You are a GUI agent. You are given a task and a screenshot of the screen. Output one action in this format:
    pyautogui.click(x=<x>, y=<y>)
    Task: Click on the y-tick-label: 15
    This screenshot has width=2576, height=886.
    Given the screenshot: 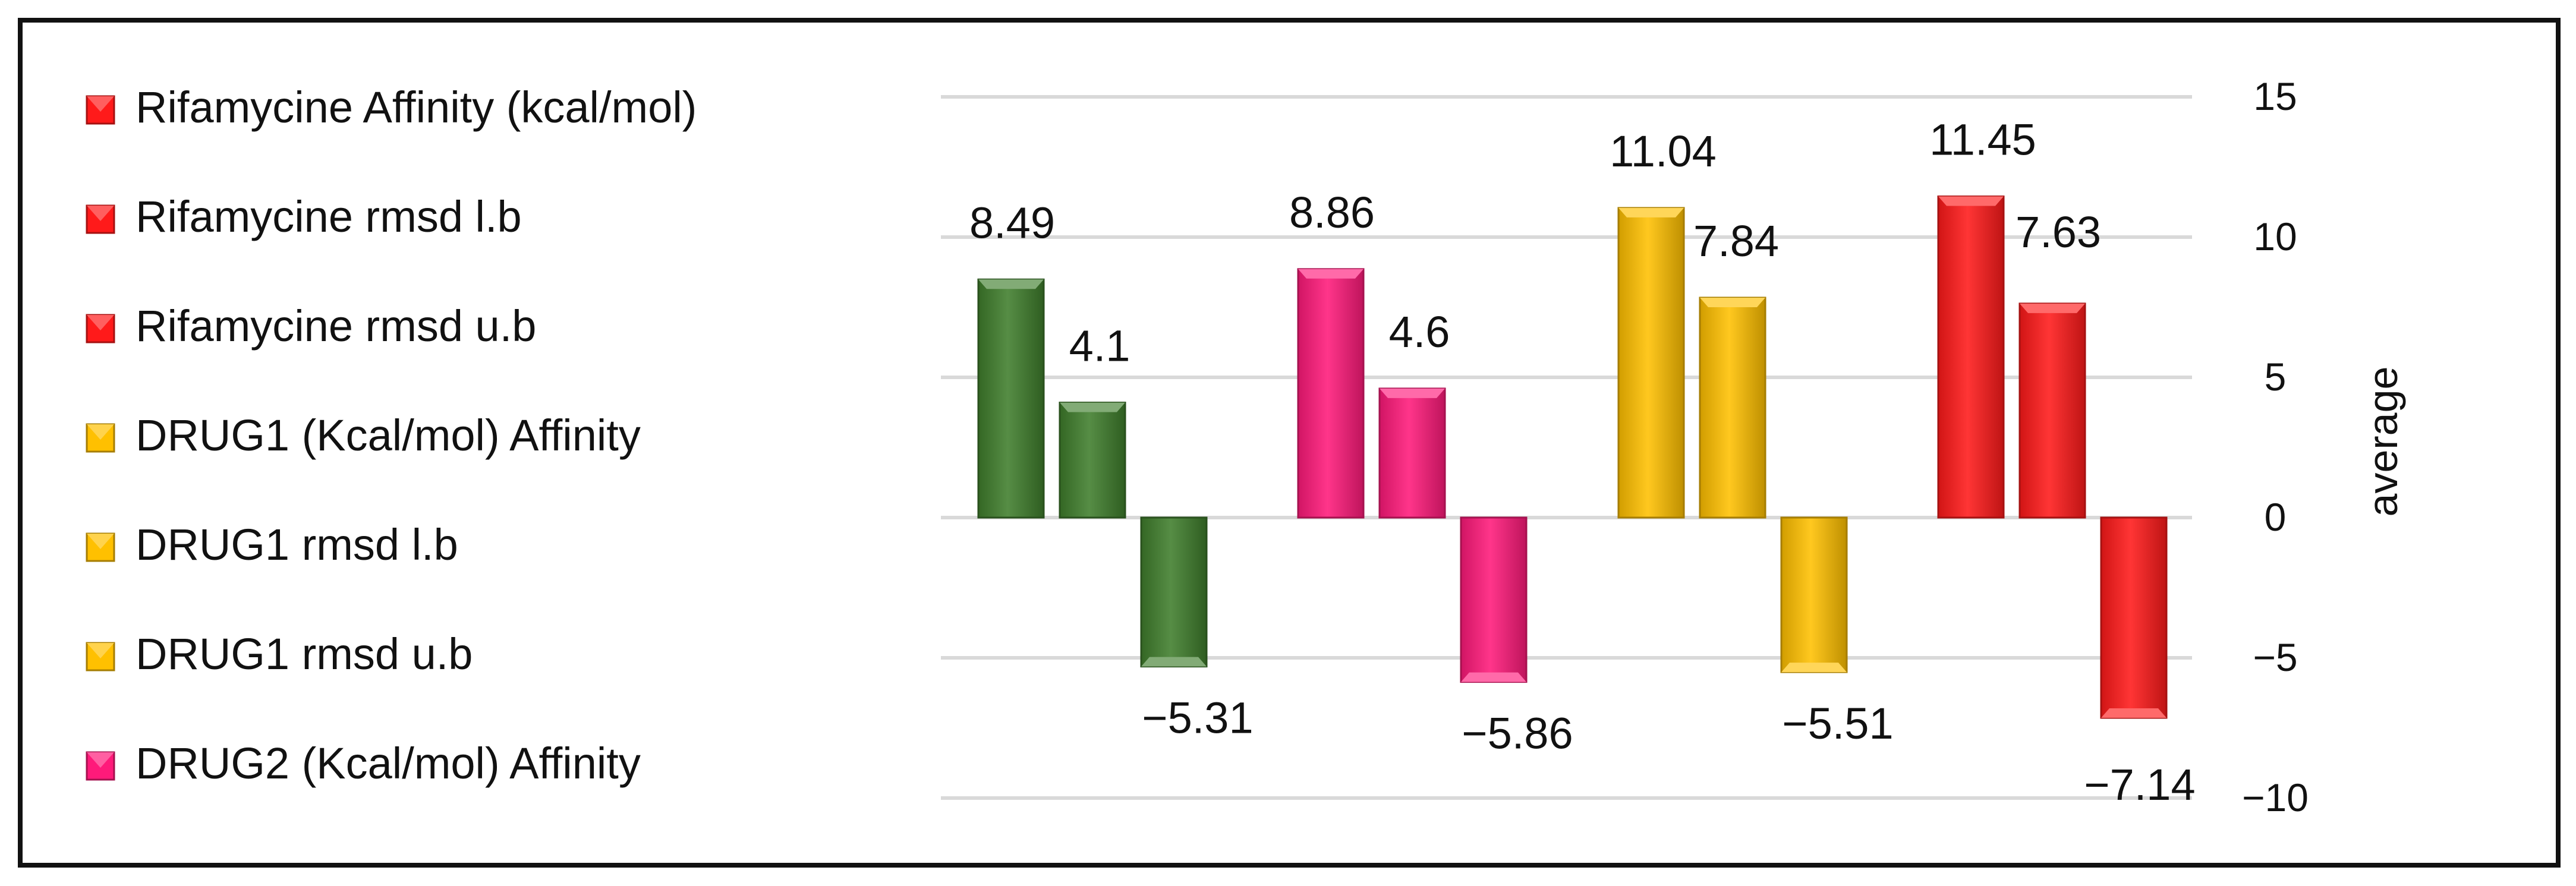 What is the action you would take?
    pyautogui.click(x=2275, y=96)
    